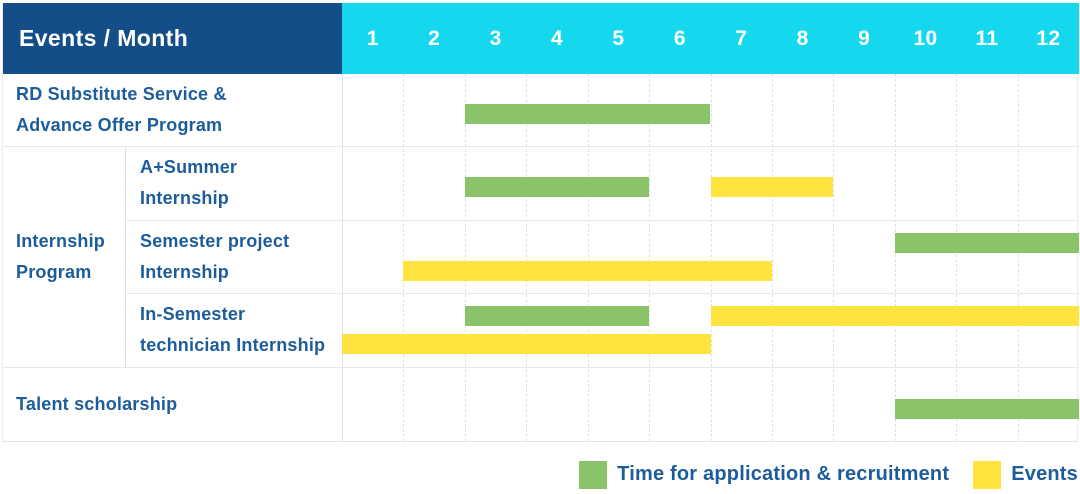 Image resolution: width=1080 pixels, height=494 pixels. I want to click on month-header-cell: 11, so click(987, 38).